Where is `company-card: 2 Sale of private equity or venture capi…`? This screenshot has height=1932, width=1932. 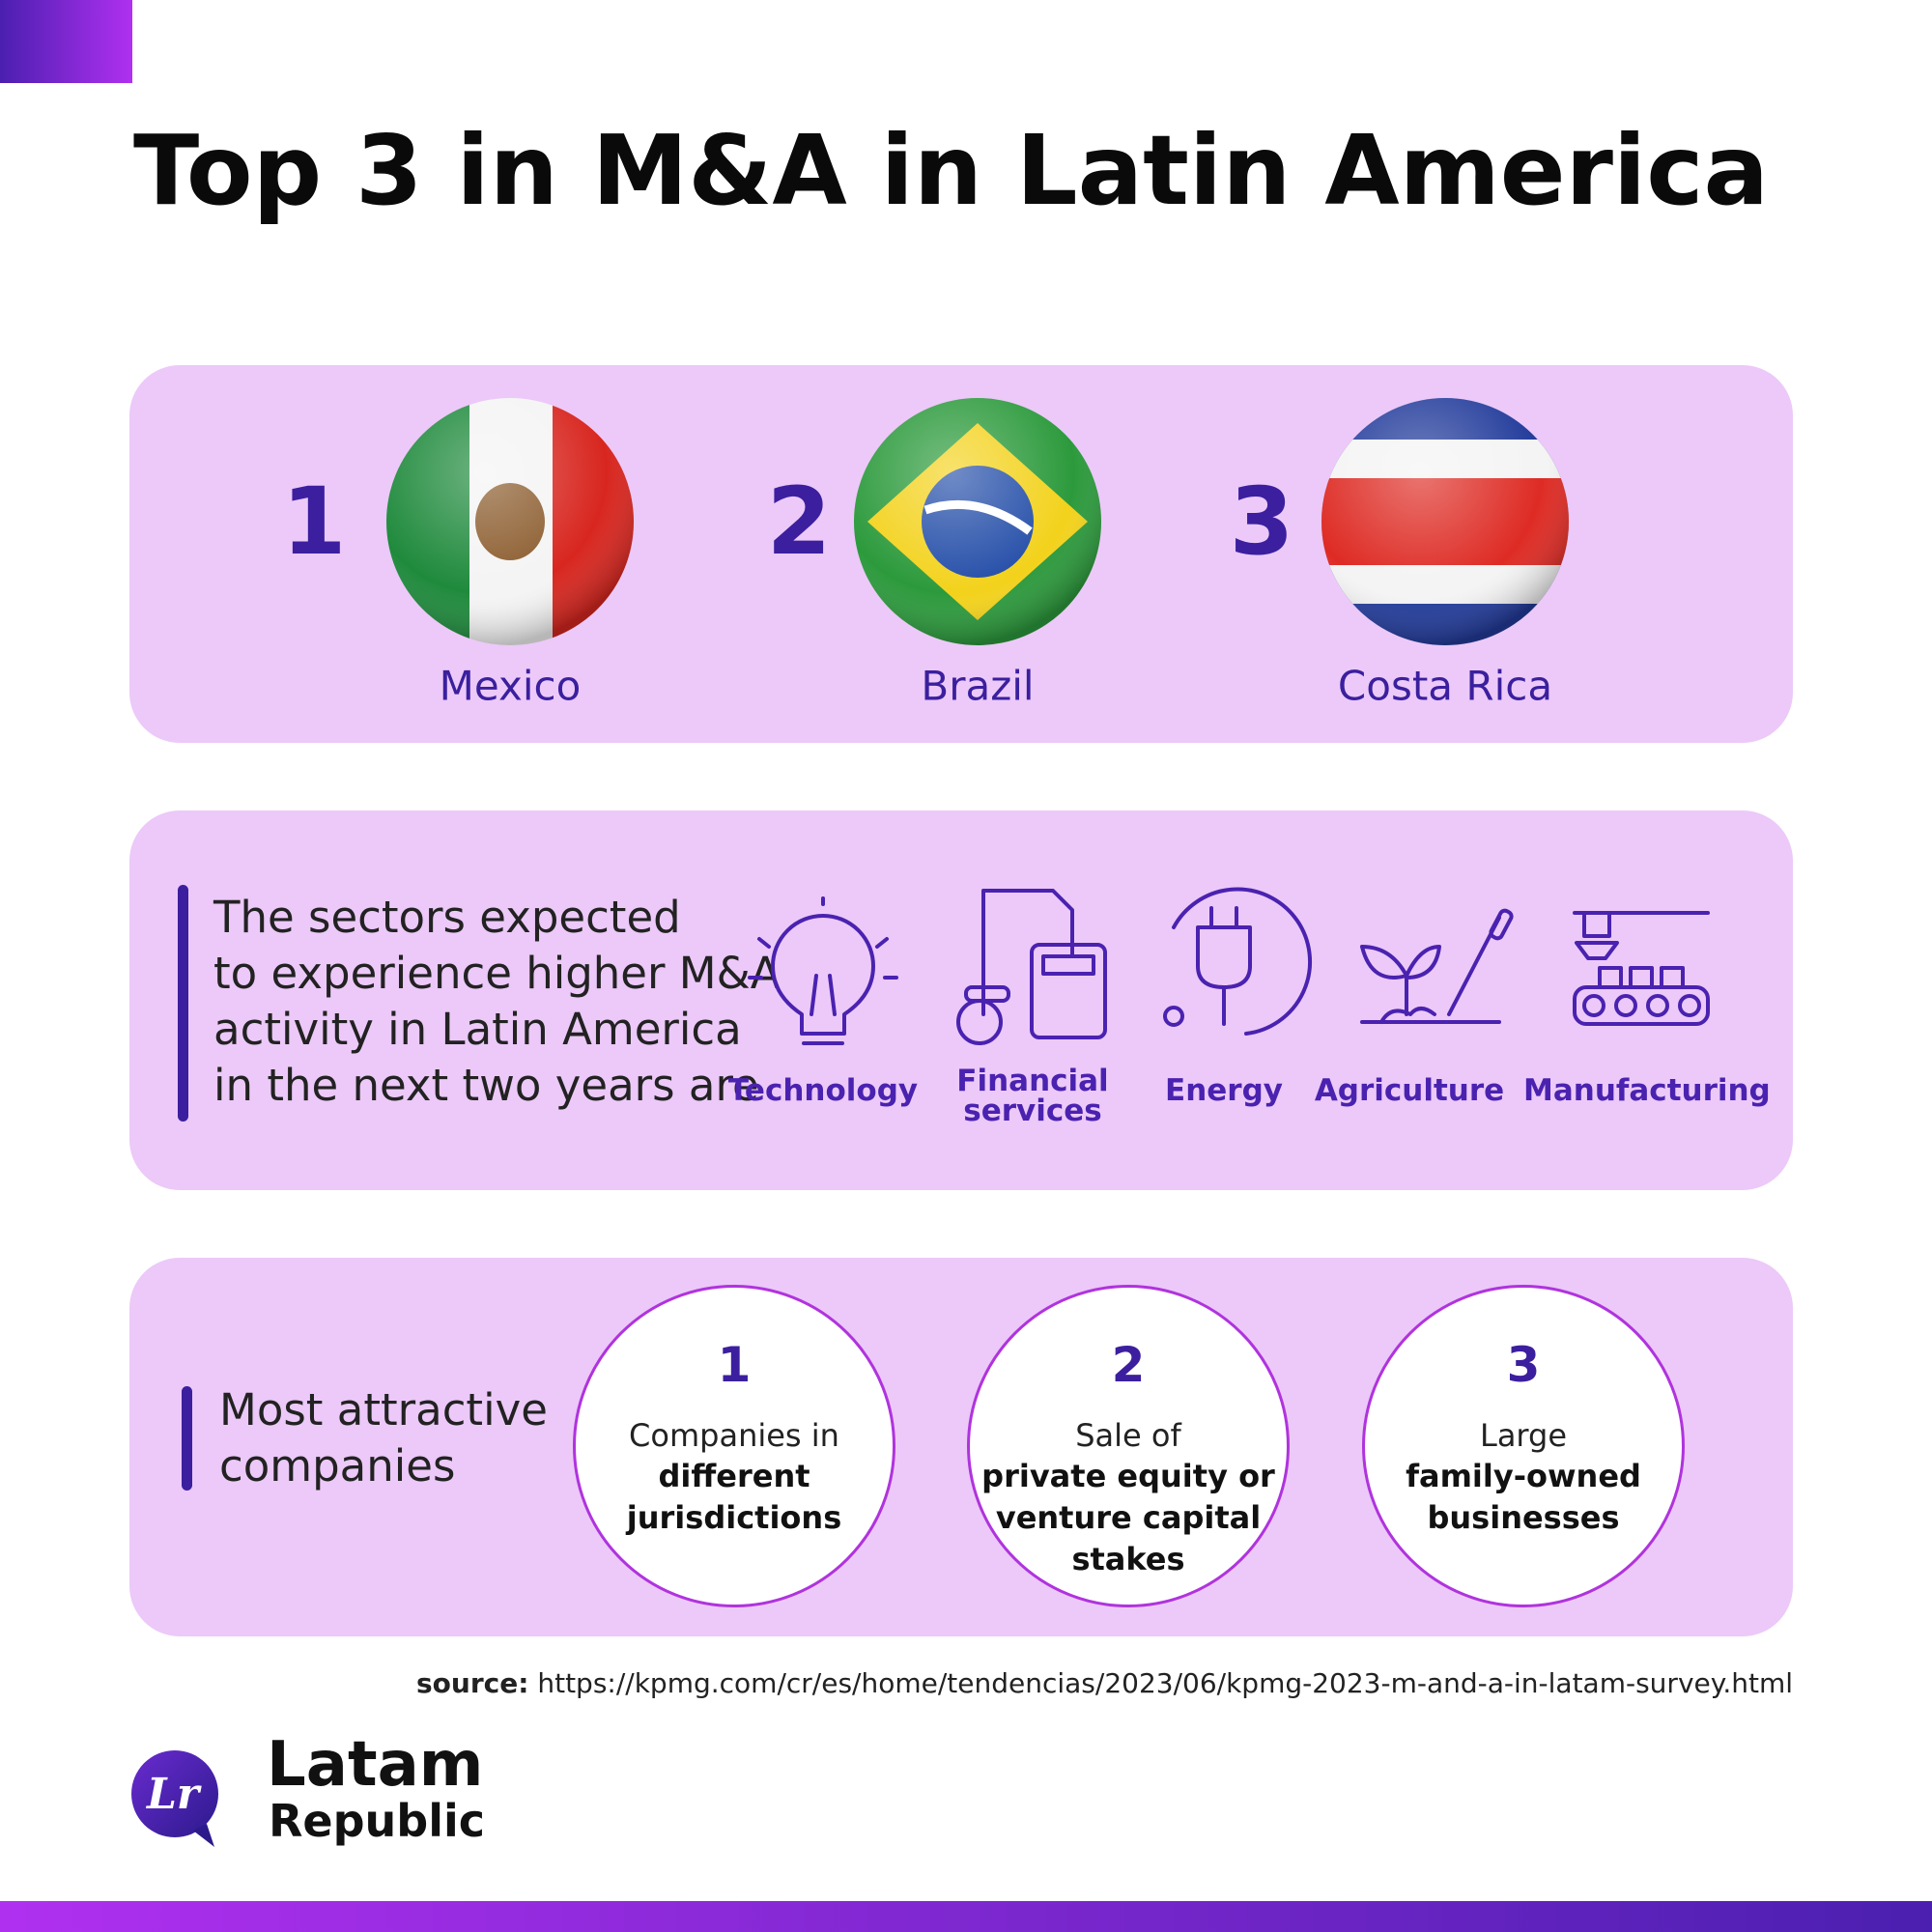
company-card: 2 Sale of private equity or venture capi… is located at coordinates (1128, 1446).